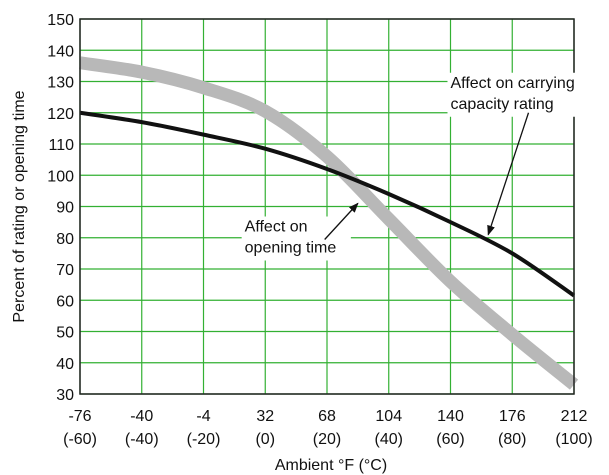  Describe the element at coordinates (513, 83) in the screenshot. I see `annotation-text: Affect on carrying` at that location.